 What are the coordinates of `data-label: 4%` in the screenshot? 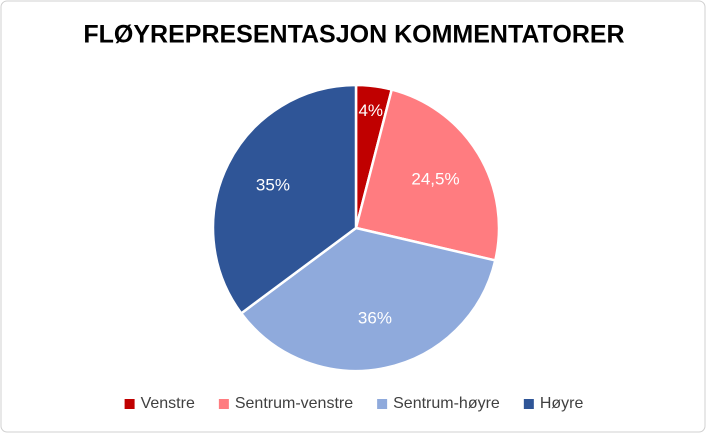 It's located at (370, 110).